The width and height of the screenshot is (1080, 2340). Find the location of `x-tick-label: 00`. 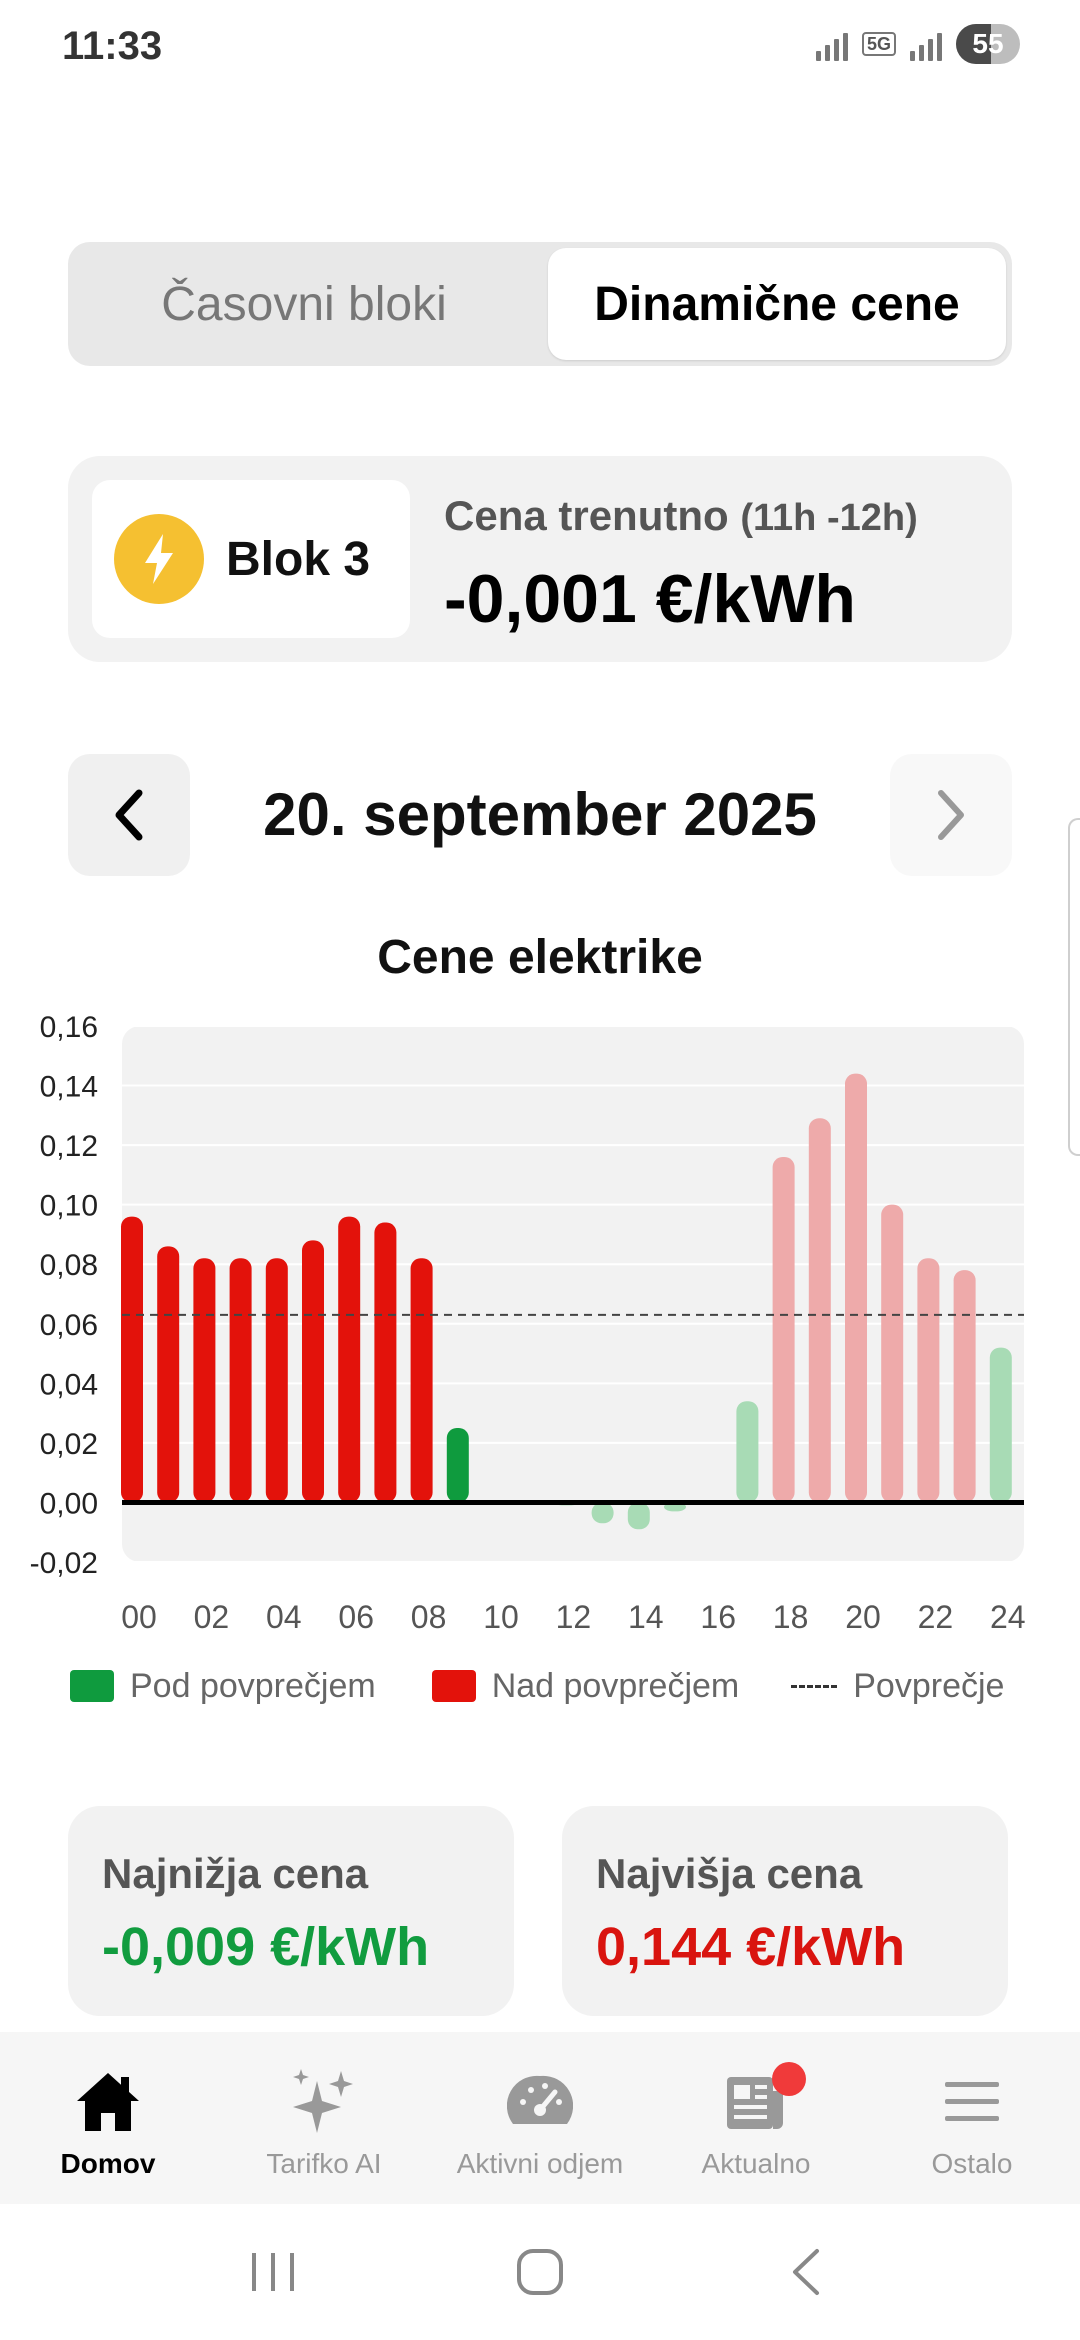

x-tick-label: 00 is located at coordinates (139, 1617).